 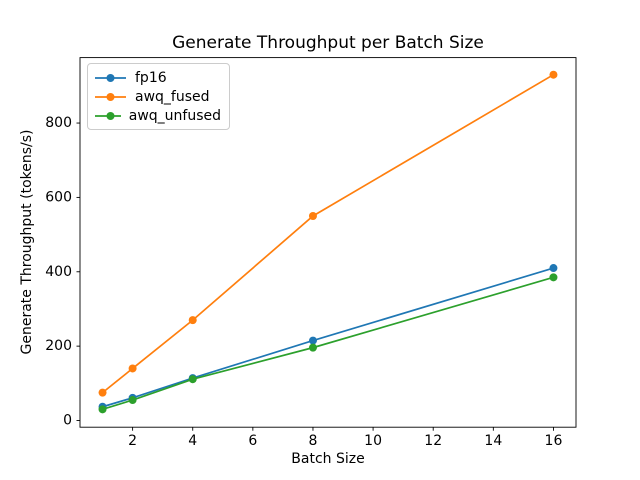 I want to click on legend-label-awq_unfused: awq_unfused, so click(x=174, y=115).